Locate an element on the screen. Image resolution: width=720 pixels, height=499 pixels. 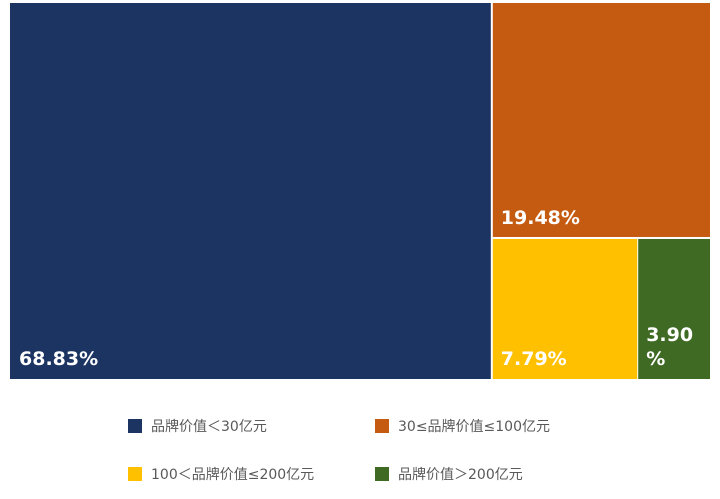
tile-above-200-label-line-0: 3.90 is located at coordinates (669, 335).